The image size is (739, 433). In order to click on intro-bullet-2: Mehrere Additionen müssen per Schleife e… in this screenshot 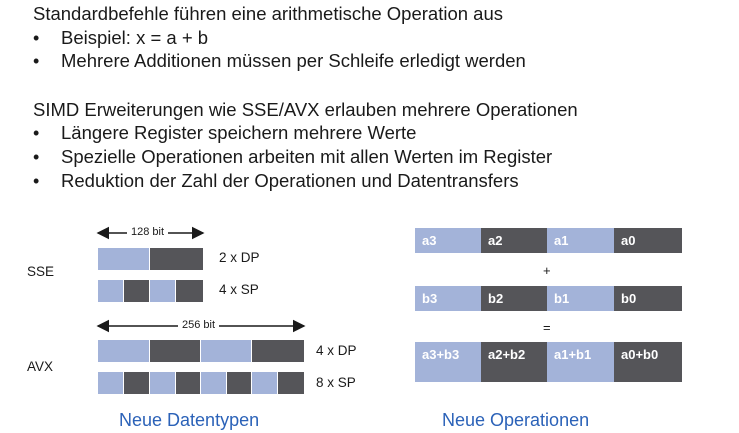, I will do `click(293, 60)`.